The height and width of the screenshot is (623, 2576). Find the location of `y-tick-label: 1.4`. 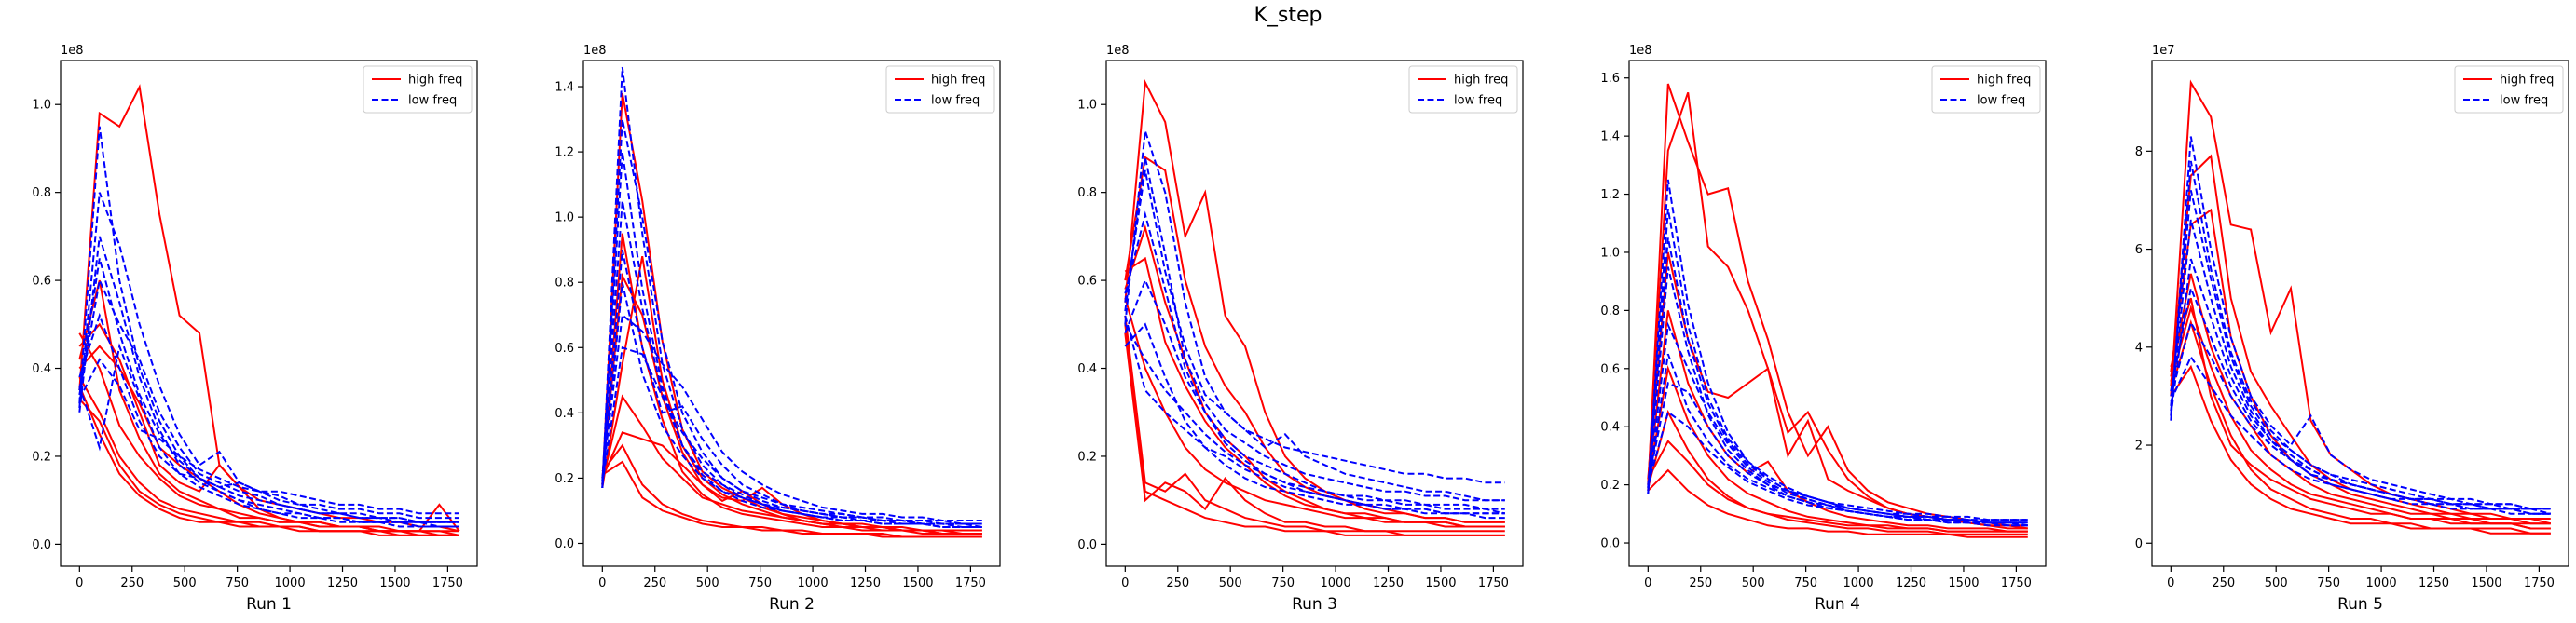

y-tick-label: 1.4 is located at coordinates (1610, 137).